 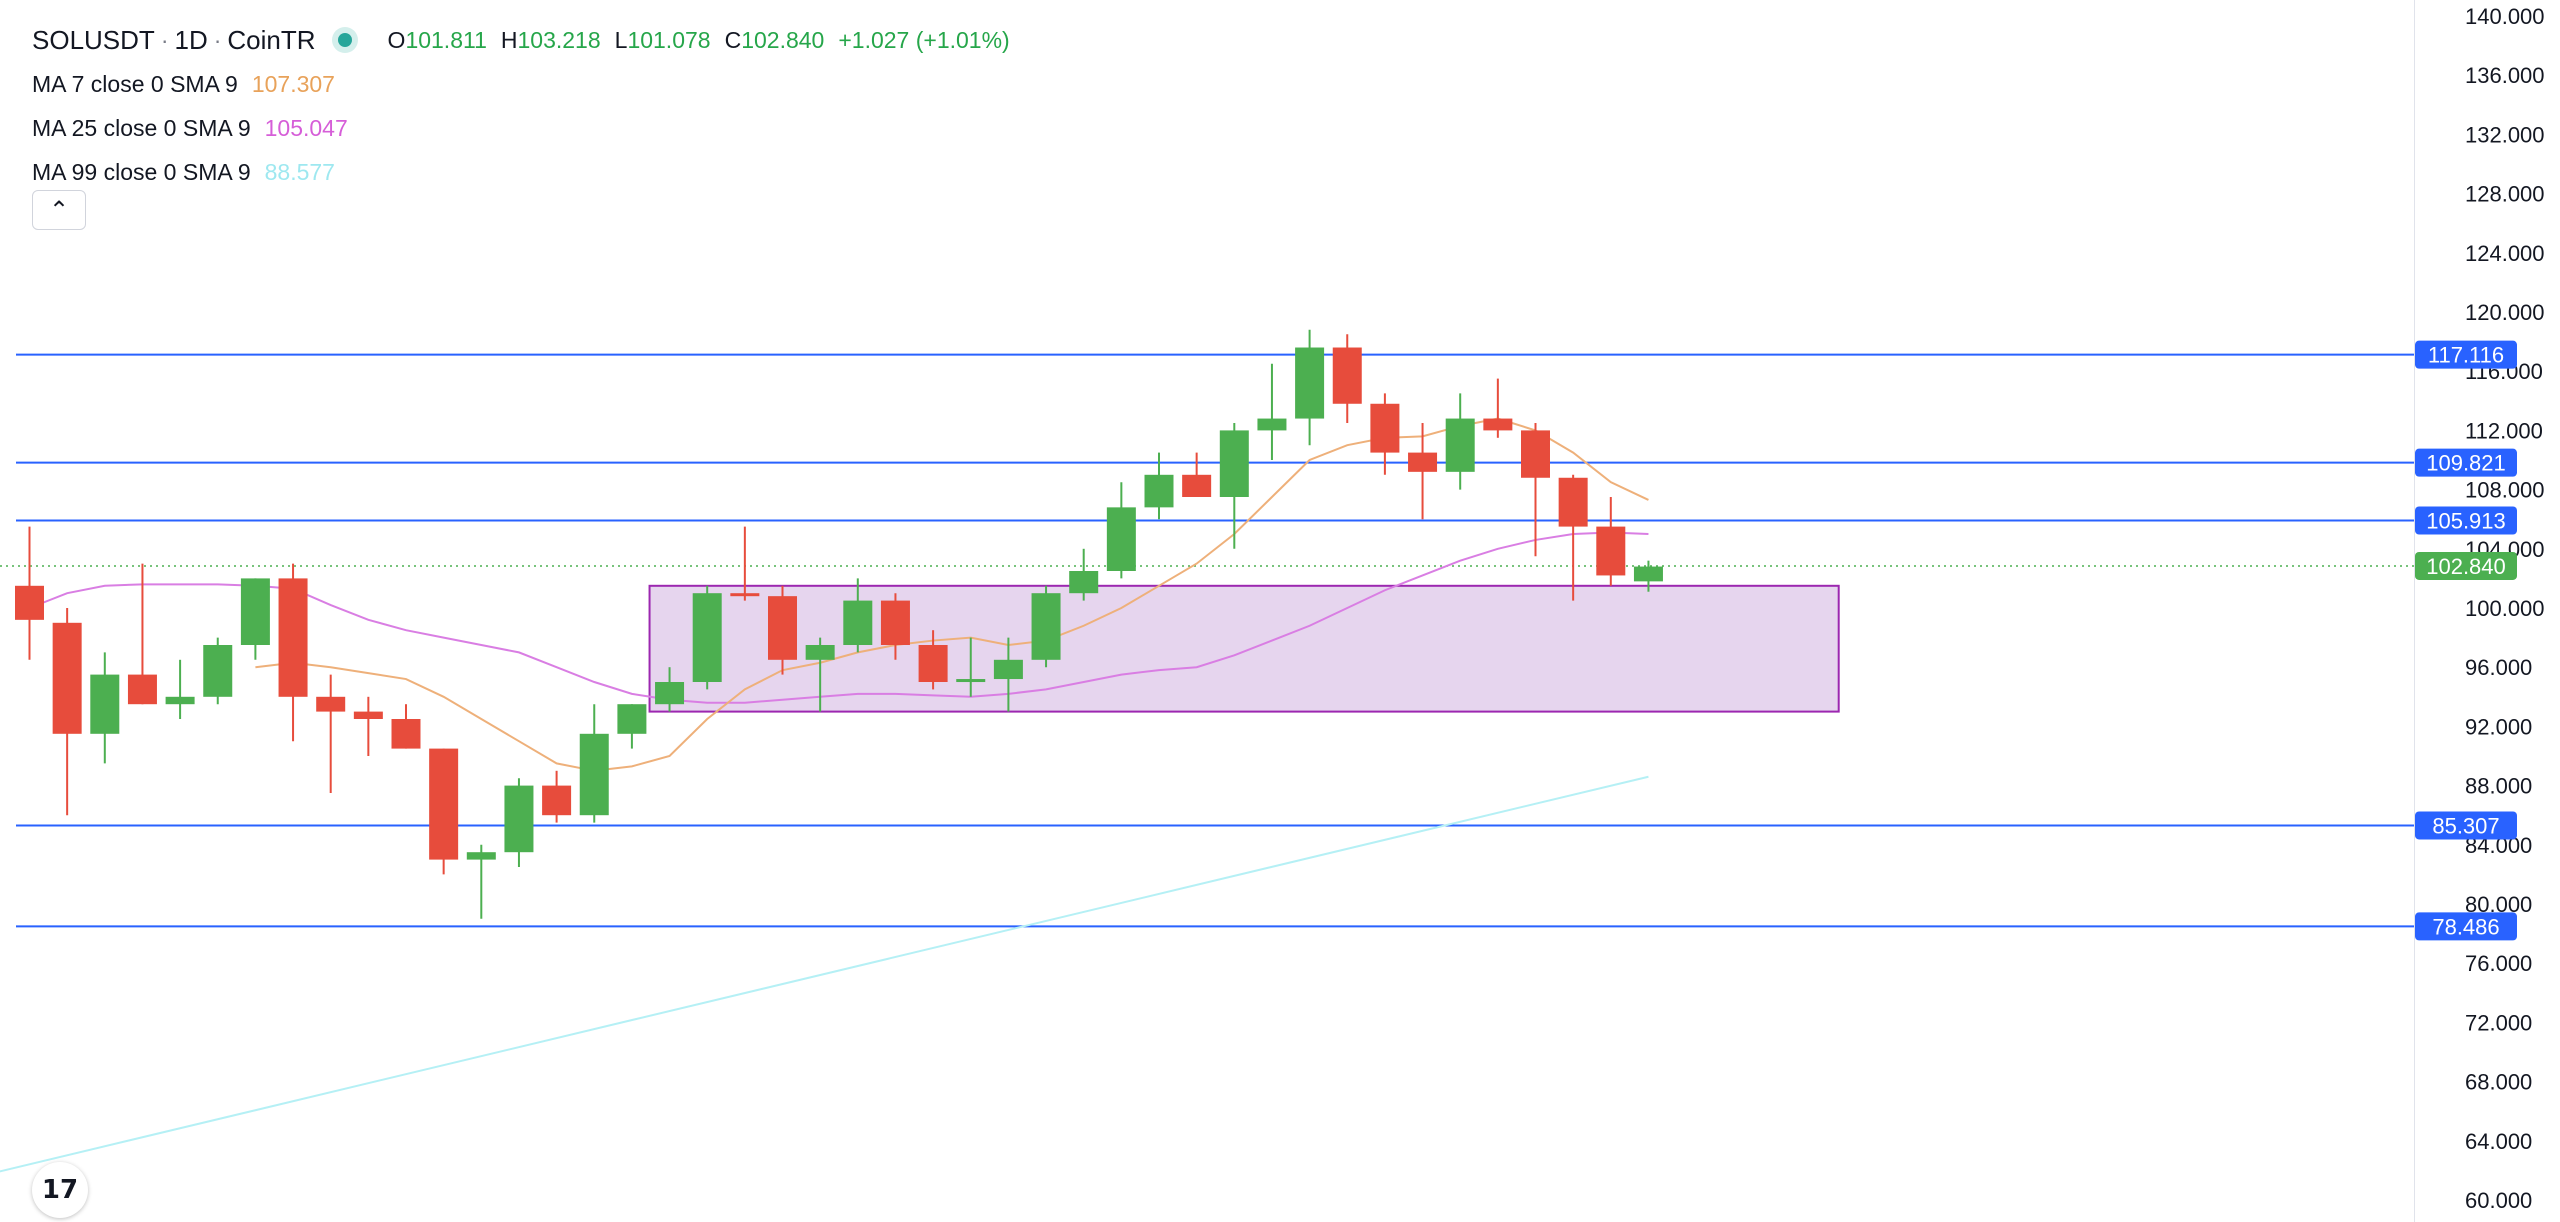 I want to click on price-tick-label: 76.000, so click(x=2498, y=963).